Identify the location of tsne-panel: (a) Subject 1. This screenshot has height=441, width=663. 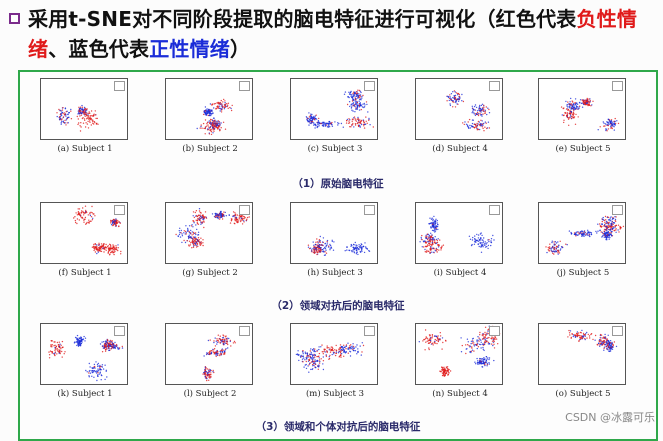
(80, 115).